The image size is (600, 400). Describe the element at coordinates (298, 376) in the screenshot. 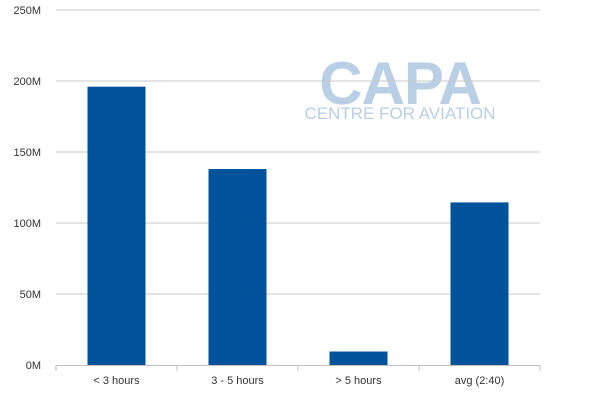

I see `x-axis: < 3 hours 3 - 5 hours > 5 hours avg (2:40)` at that location.